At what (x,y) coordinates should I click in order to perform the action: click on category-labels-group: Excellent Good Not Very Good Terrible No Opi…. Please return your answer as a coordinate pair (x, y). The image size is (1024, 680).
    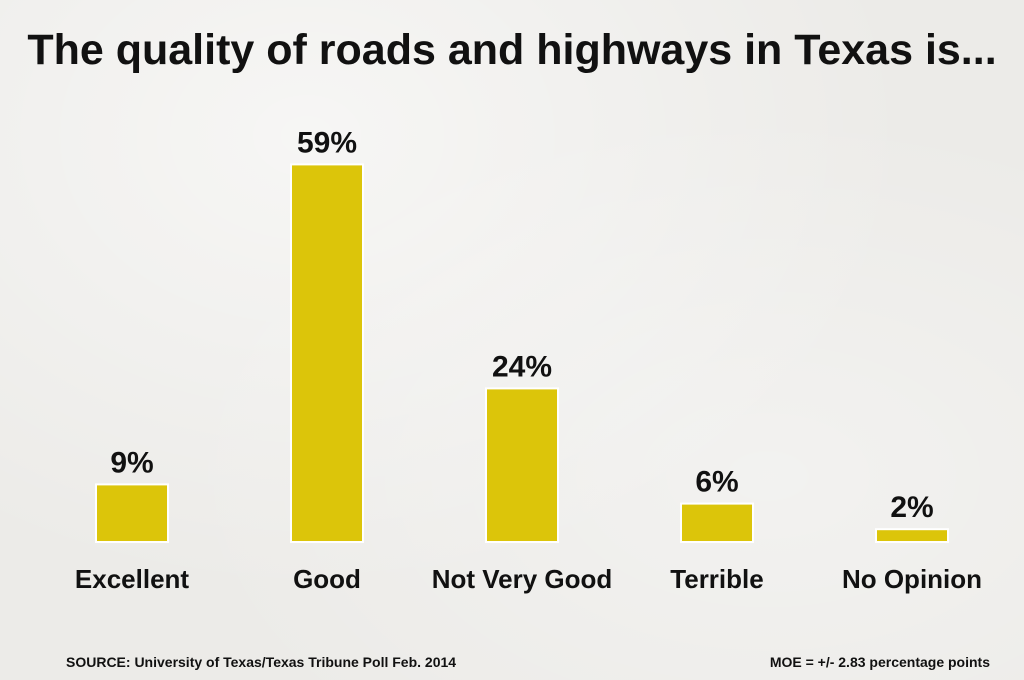
    Looking at the image, I should click on (528, 579).